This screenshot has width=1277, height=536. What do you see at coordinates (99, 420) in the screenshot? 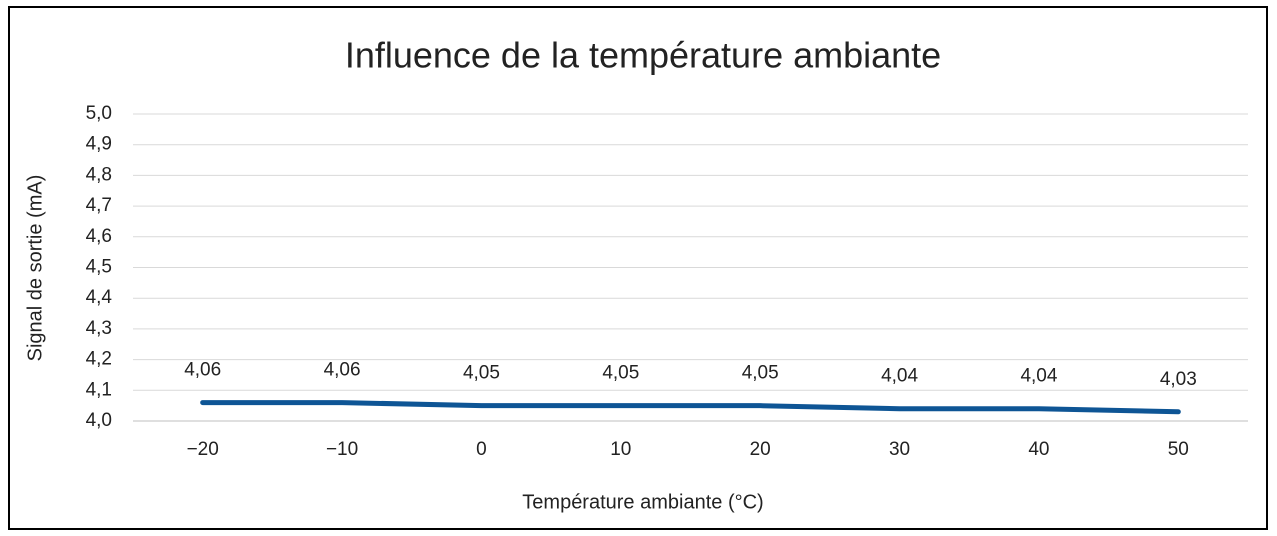
I see `y-tick-label: 4,0` at bounding box center [99, 420].